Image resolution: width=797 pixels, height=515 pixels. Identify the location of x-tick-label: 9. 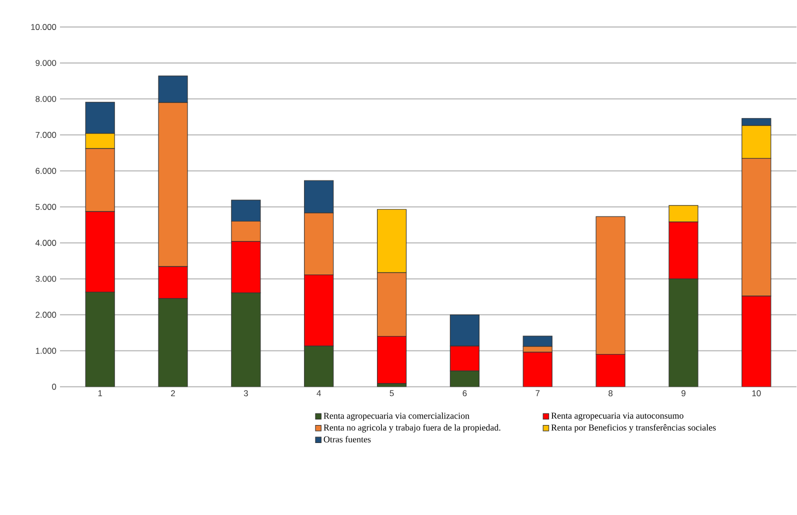
(684, 393).